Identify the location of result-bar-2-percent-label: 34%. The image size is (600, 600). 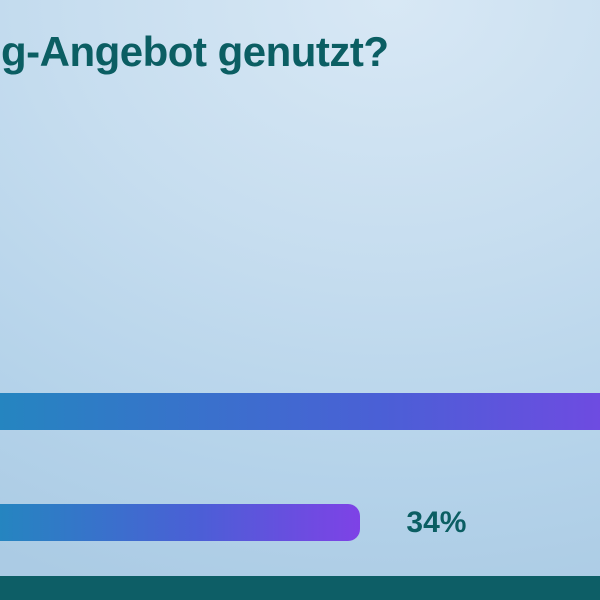
(436, 522).